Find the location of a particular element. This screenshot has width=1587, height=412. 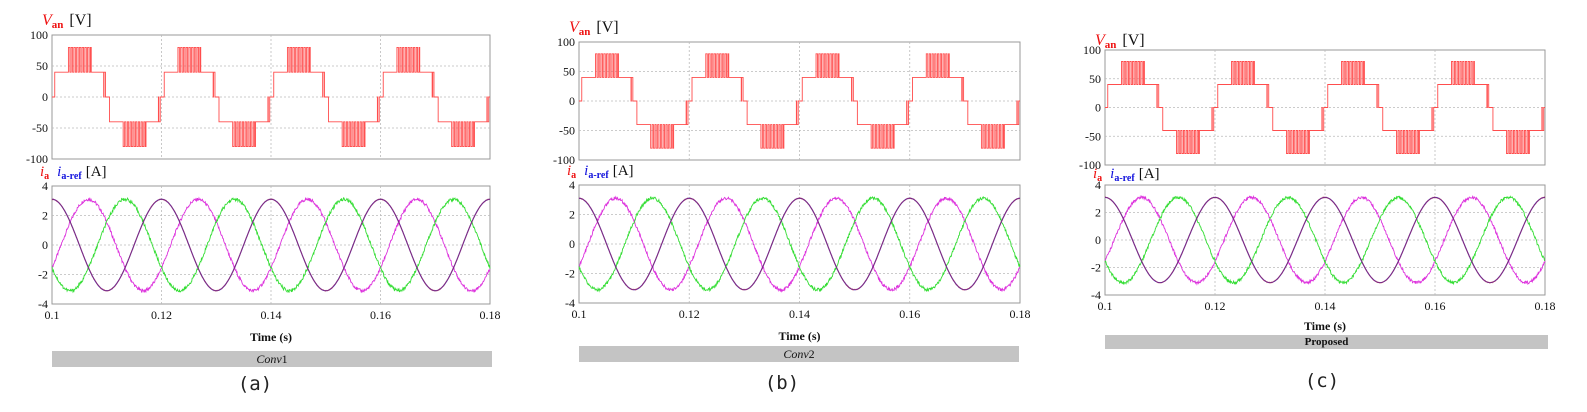

method-label: Conv2 is located at coordinates (798, 354).